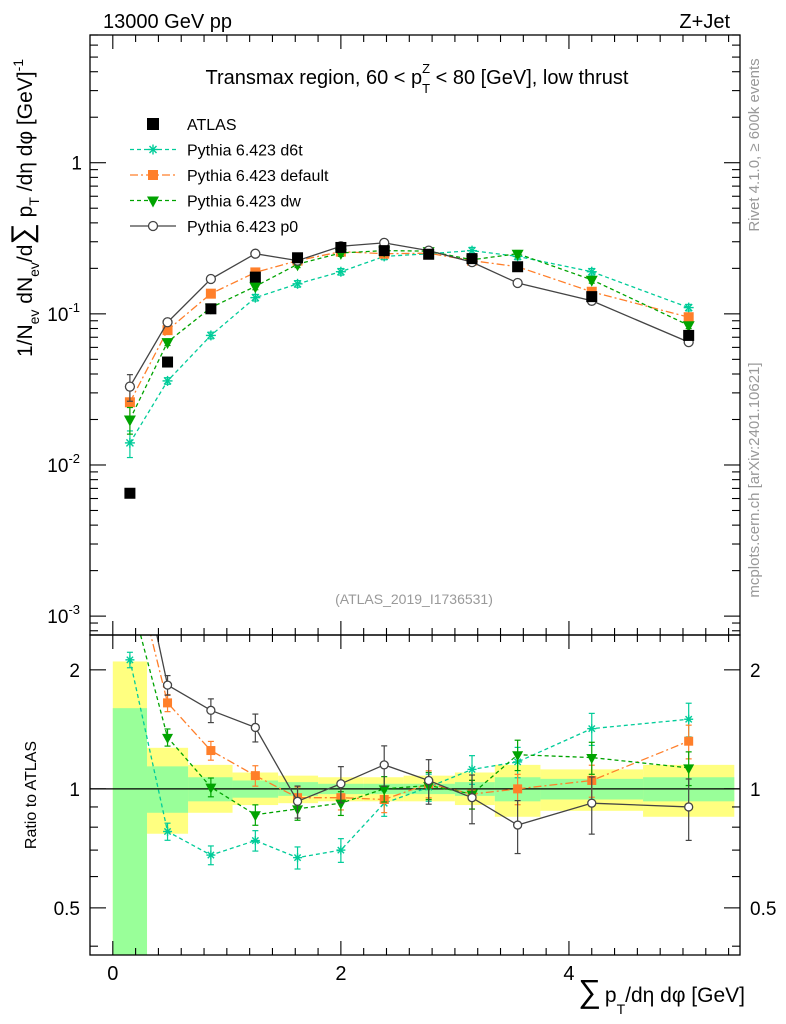  What do you see at coordinates (31, 795) in the screenshot?
I see `ratio-axis-label: Ratio to ATLAS` at bounding box center [31, 795].